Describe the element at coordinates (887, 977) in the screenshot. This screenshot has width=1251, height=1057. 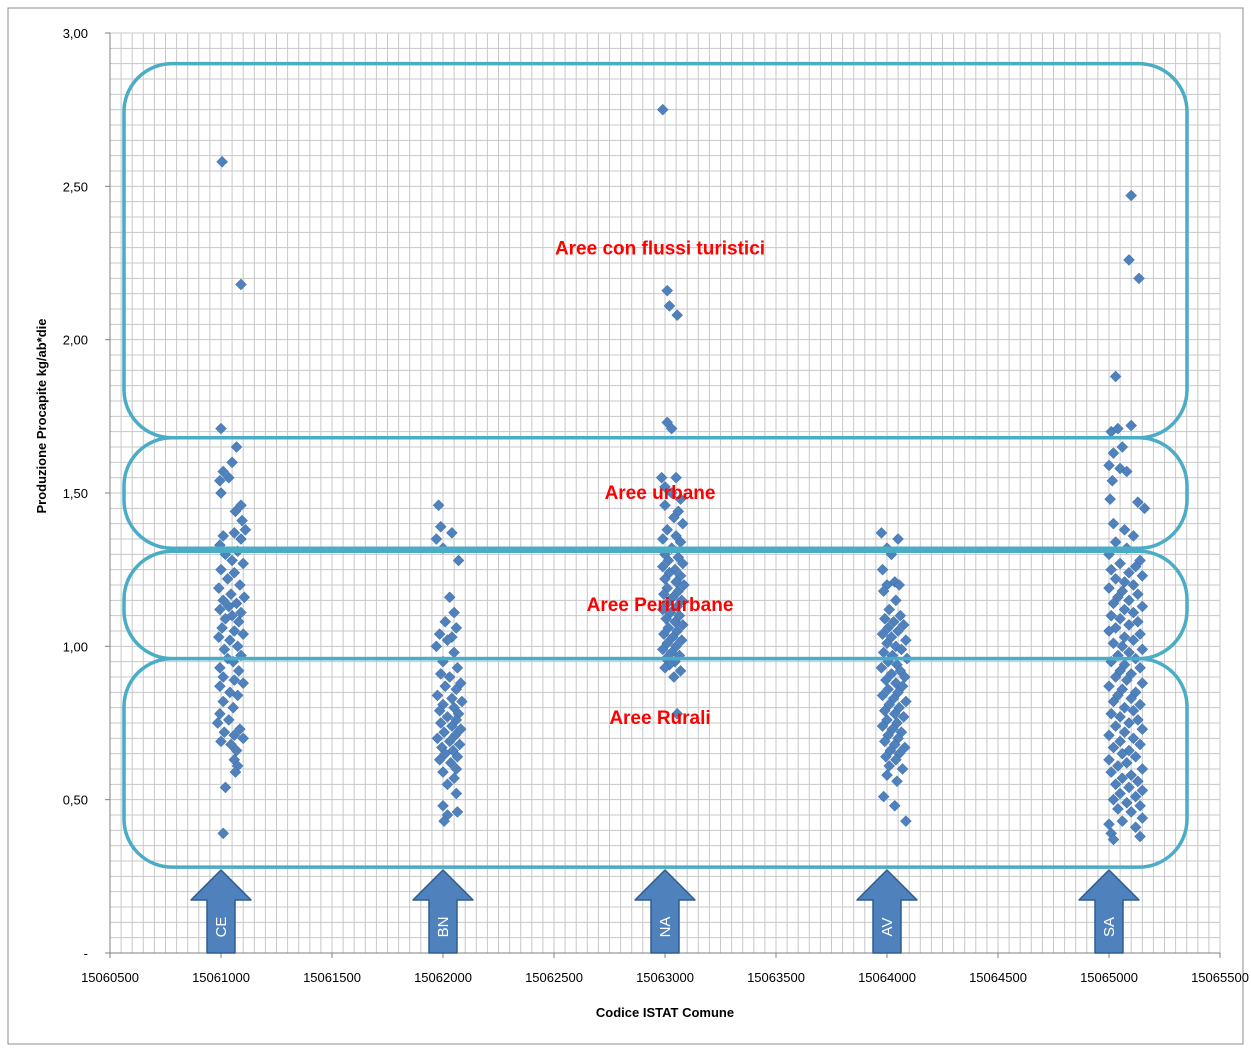
I see `x-tick-label: 15064000` at that location.